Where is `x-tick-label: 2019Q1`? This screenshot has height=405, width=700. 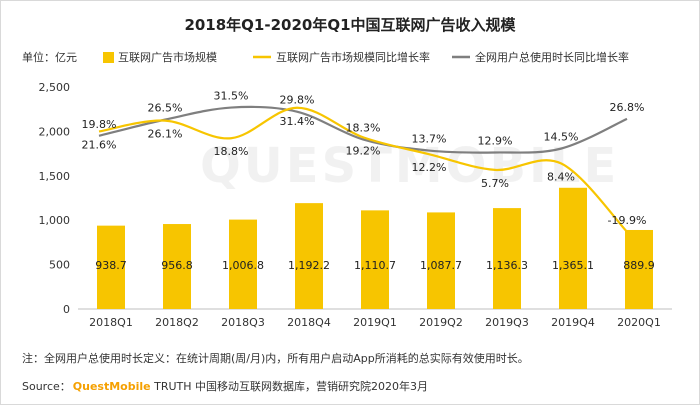
x-tick-label: 2019Q1 is located at coordinates (375, 322).